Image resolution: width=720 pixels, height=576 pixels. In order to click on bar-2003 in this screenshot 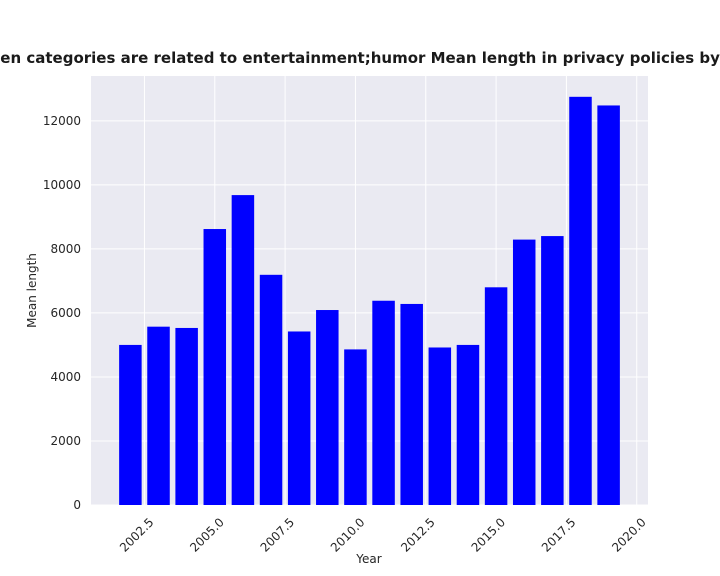, I will do `click(158, 415)`.